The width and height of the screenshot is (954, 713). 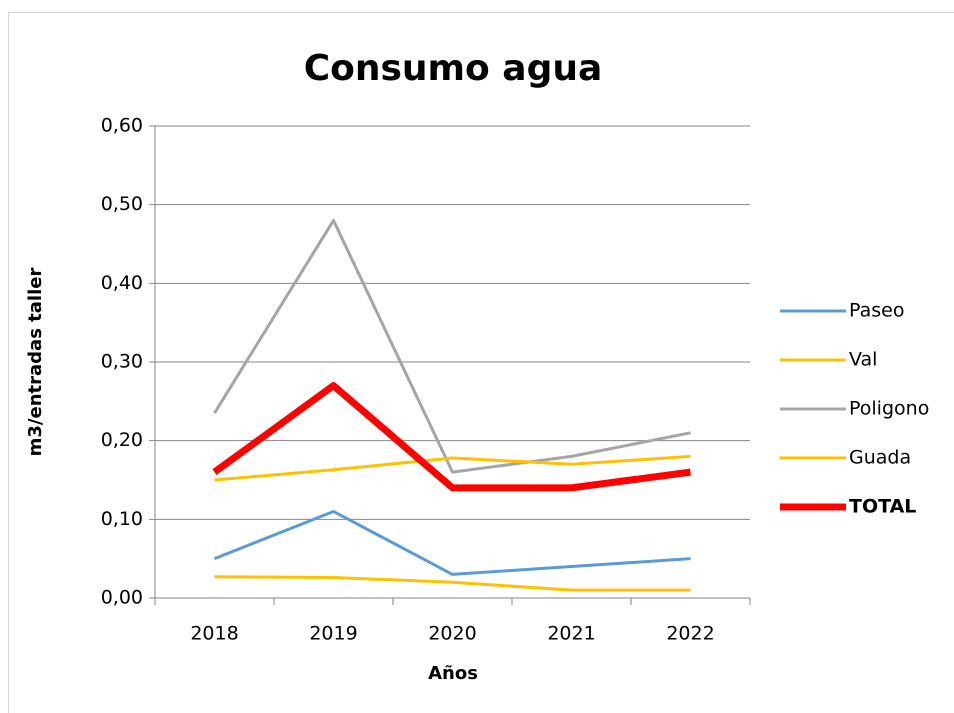 What do you see at coordinates (122, 362) in the screenshot?
I see `y-tick-label: 0,30` at bounding box center [122, 362].